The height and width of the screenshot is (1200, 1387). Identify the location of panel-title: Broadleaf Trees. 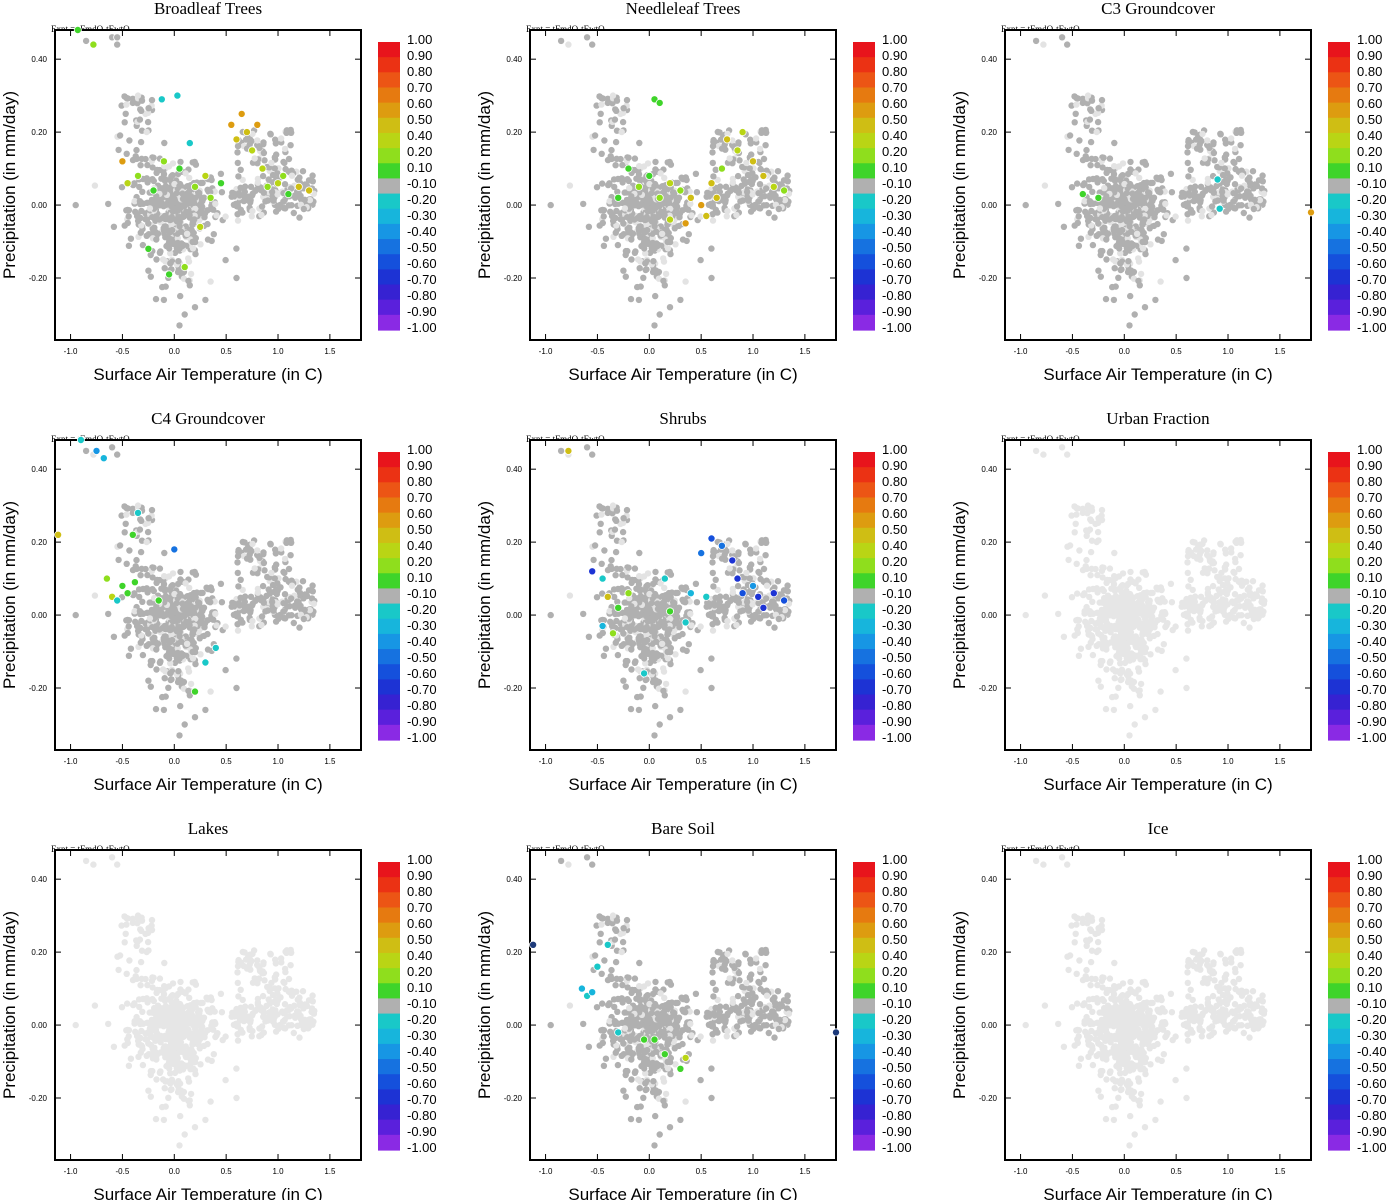
(208, 9).